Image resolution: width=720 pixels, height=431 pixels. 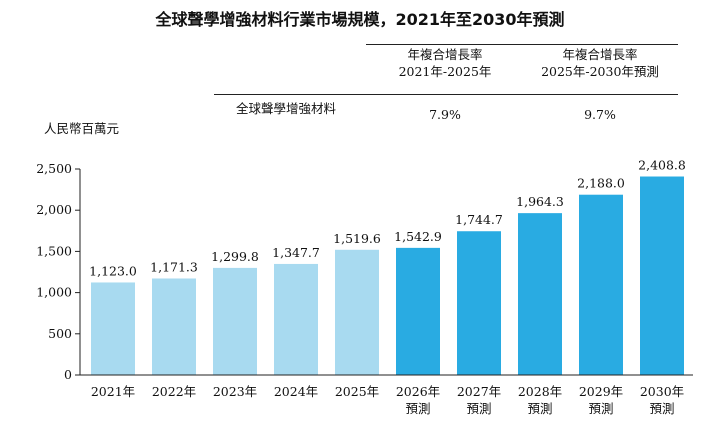 I want to click on cagr-value-2: 9.7%, so click(x=600, y=114).